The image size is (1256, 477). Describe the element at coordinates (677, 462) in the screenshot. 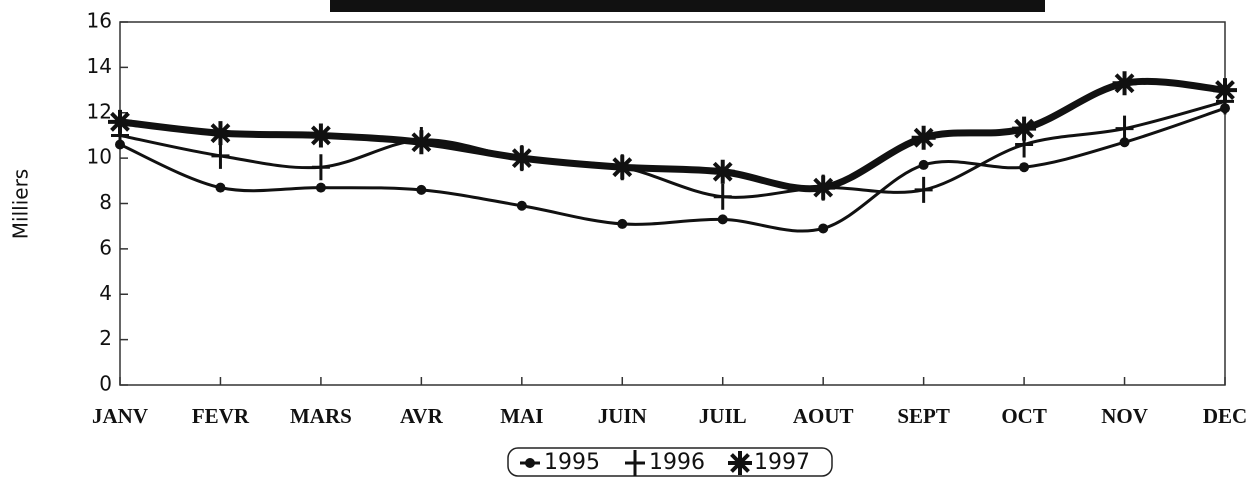

I see `legend-label: 1996` at that location.